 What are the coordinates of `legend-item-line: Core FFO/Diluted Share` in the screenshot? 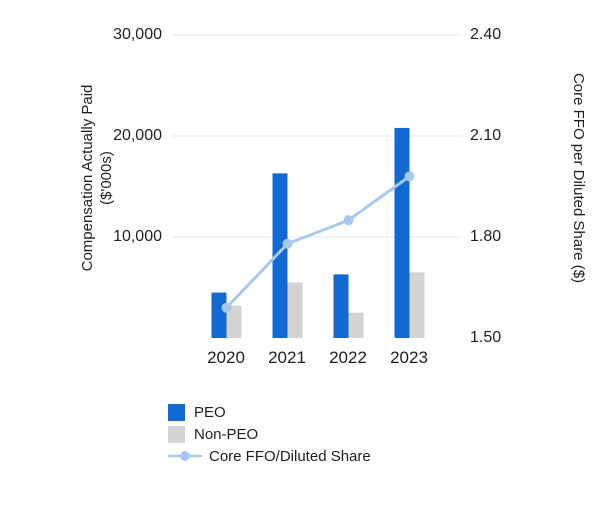 It's located at (269, 456).